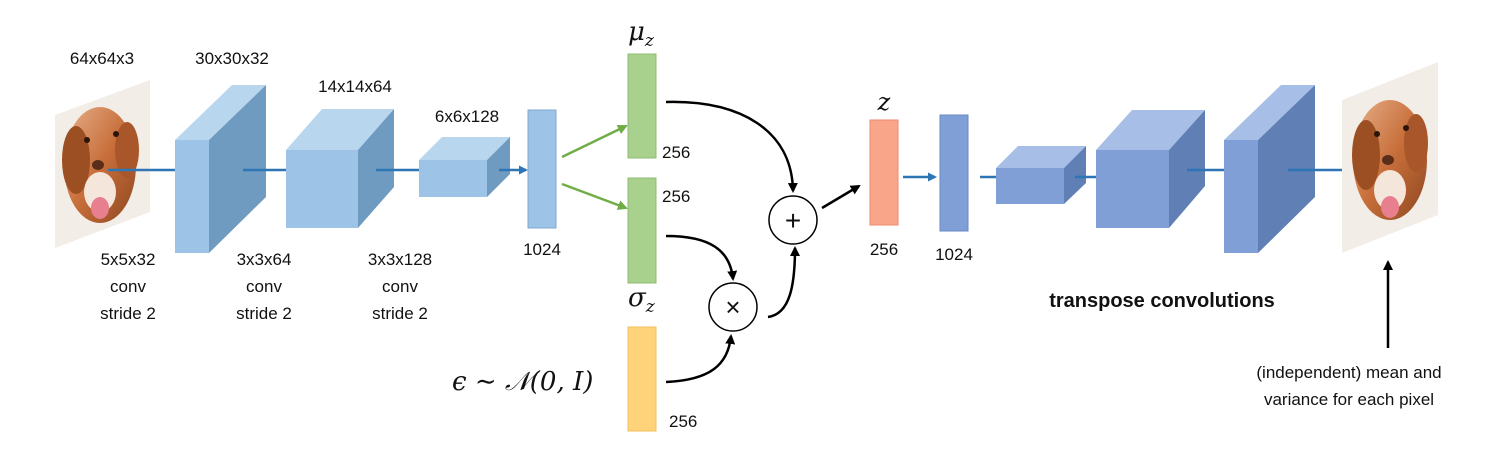  Describe the element at coordinates (676, 152) in the screenshot. I see `mu-size-label: 256` at that location.